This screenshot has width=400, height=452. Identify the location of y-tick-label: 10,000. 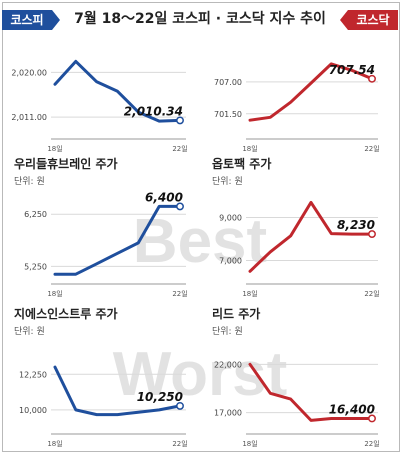
(33, 410).